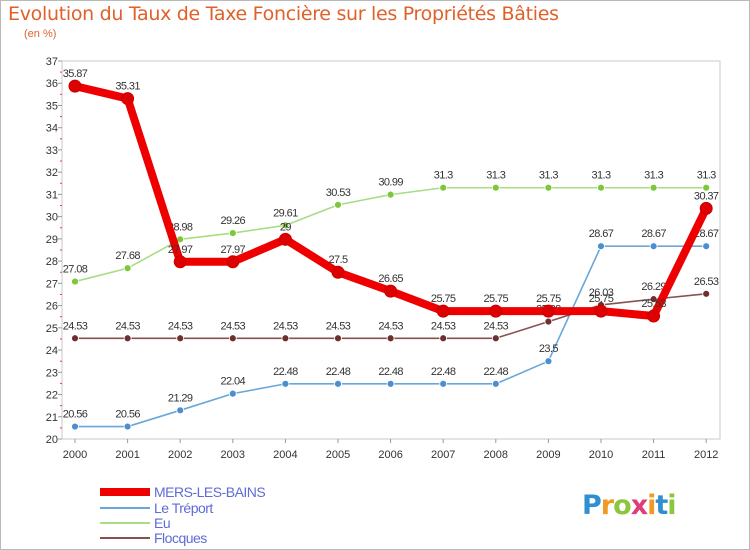 The width and height of the screenshot is (750, 550). Describe the element at coordinates (607, 505) in the screenshot. I see `logo-letter: r` at that location.